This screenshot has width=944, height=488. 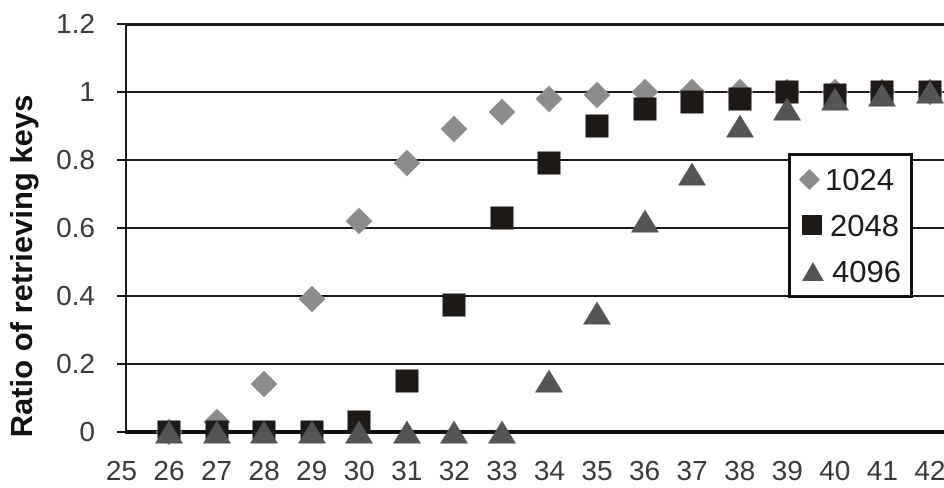 What do you see at coordinates (882, 470) in the screenshot?
I see `x-axis-tick-label: 41` at bounding box center [882, 470].